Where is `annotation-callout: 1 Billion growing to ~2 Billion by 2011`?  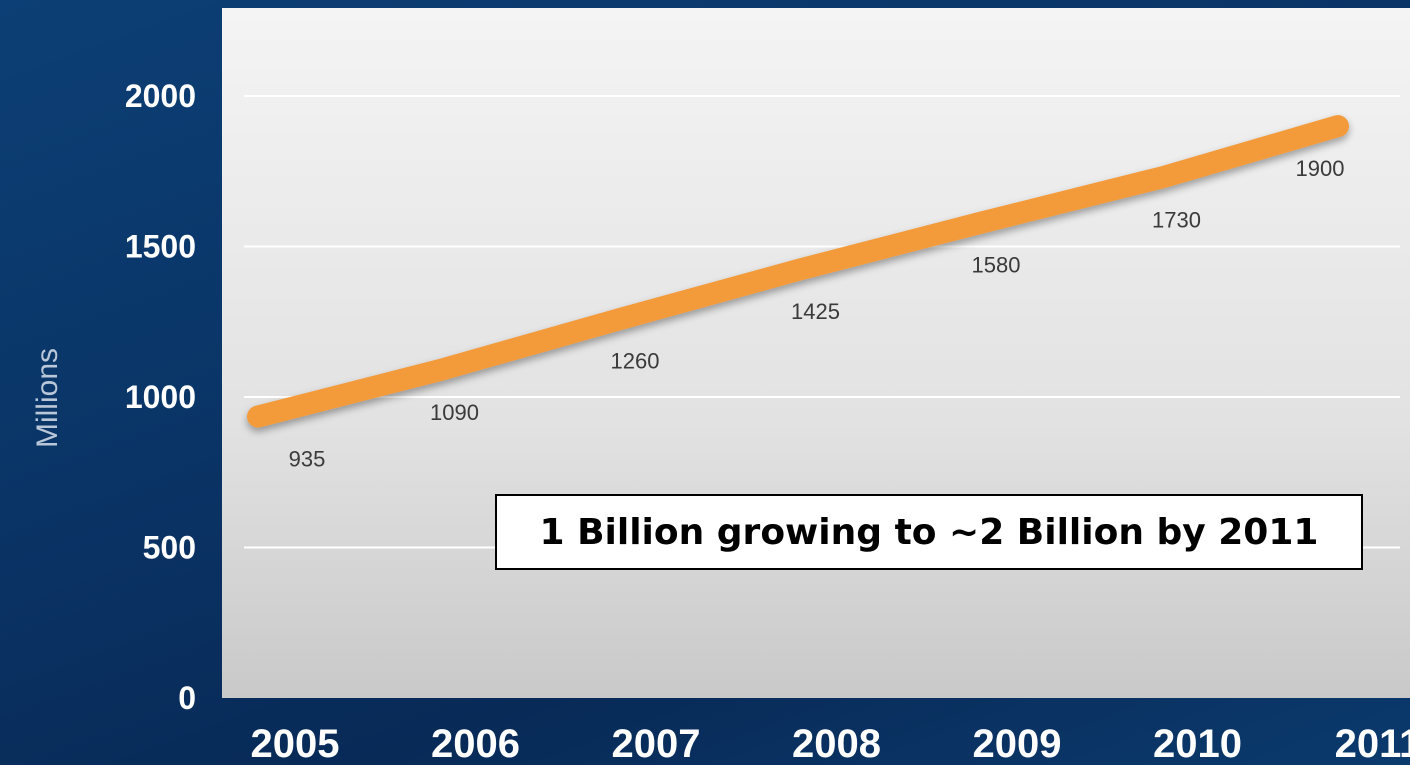 annotation-callout: 1 Billion growing to ~2 Billion by 2011 is located at coordinates (929, 532).